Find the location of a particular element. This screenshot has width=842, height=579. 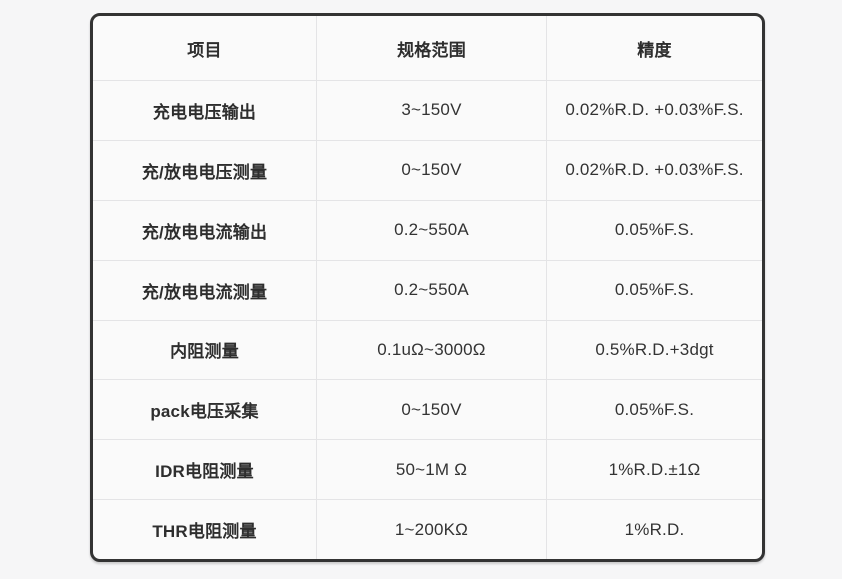

table-row: 充电电压输出 3~150V 0.02%R.D. +0.03%F.S. is located at coordinates (427, 111).